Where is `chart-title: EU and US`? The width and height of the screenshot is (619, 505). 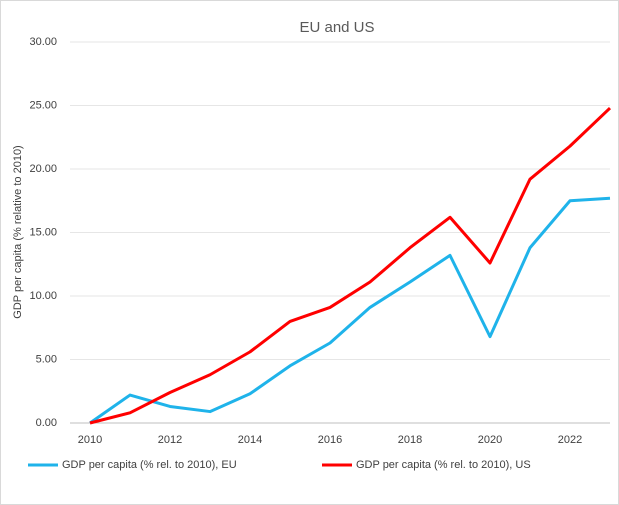 chart-title: EU and US is located at coordinates (336, 27).